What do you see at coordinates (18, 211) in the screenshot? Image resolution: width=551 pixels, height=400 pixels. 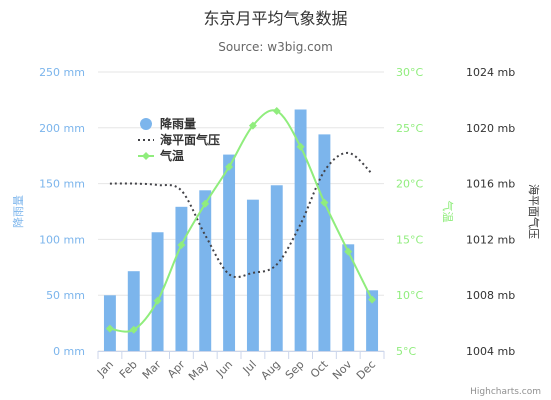 I see `rainfall-axis-title: 降雨量` at bounding box center [18, 211].